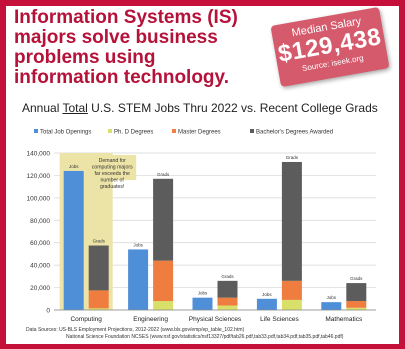 This screenshot has width=405, height=349. What do you see at coordinates (75, 108) in the screenshot?
I see `chart-title-emphasis: Total` at bounding box center [75, 108].